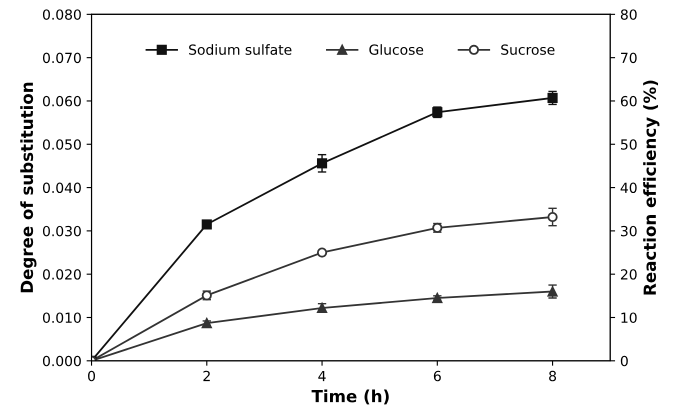 This screenshot has height=410, width=678. I want to click on y2-tick-label: 70, so click(629, 58).